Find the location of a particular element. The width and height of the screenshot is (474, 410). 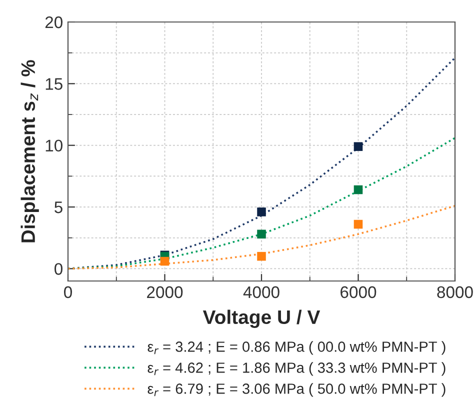

x-tick-label: 6000 is located at coordinates (358, 292).